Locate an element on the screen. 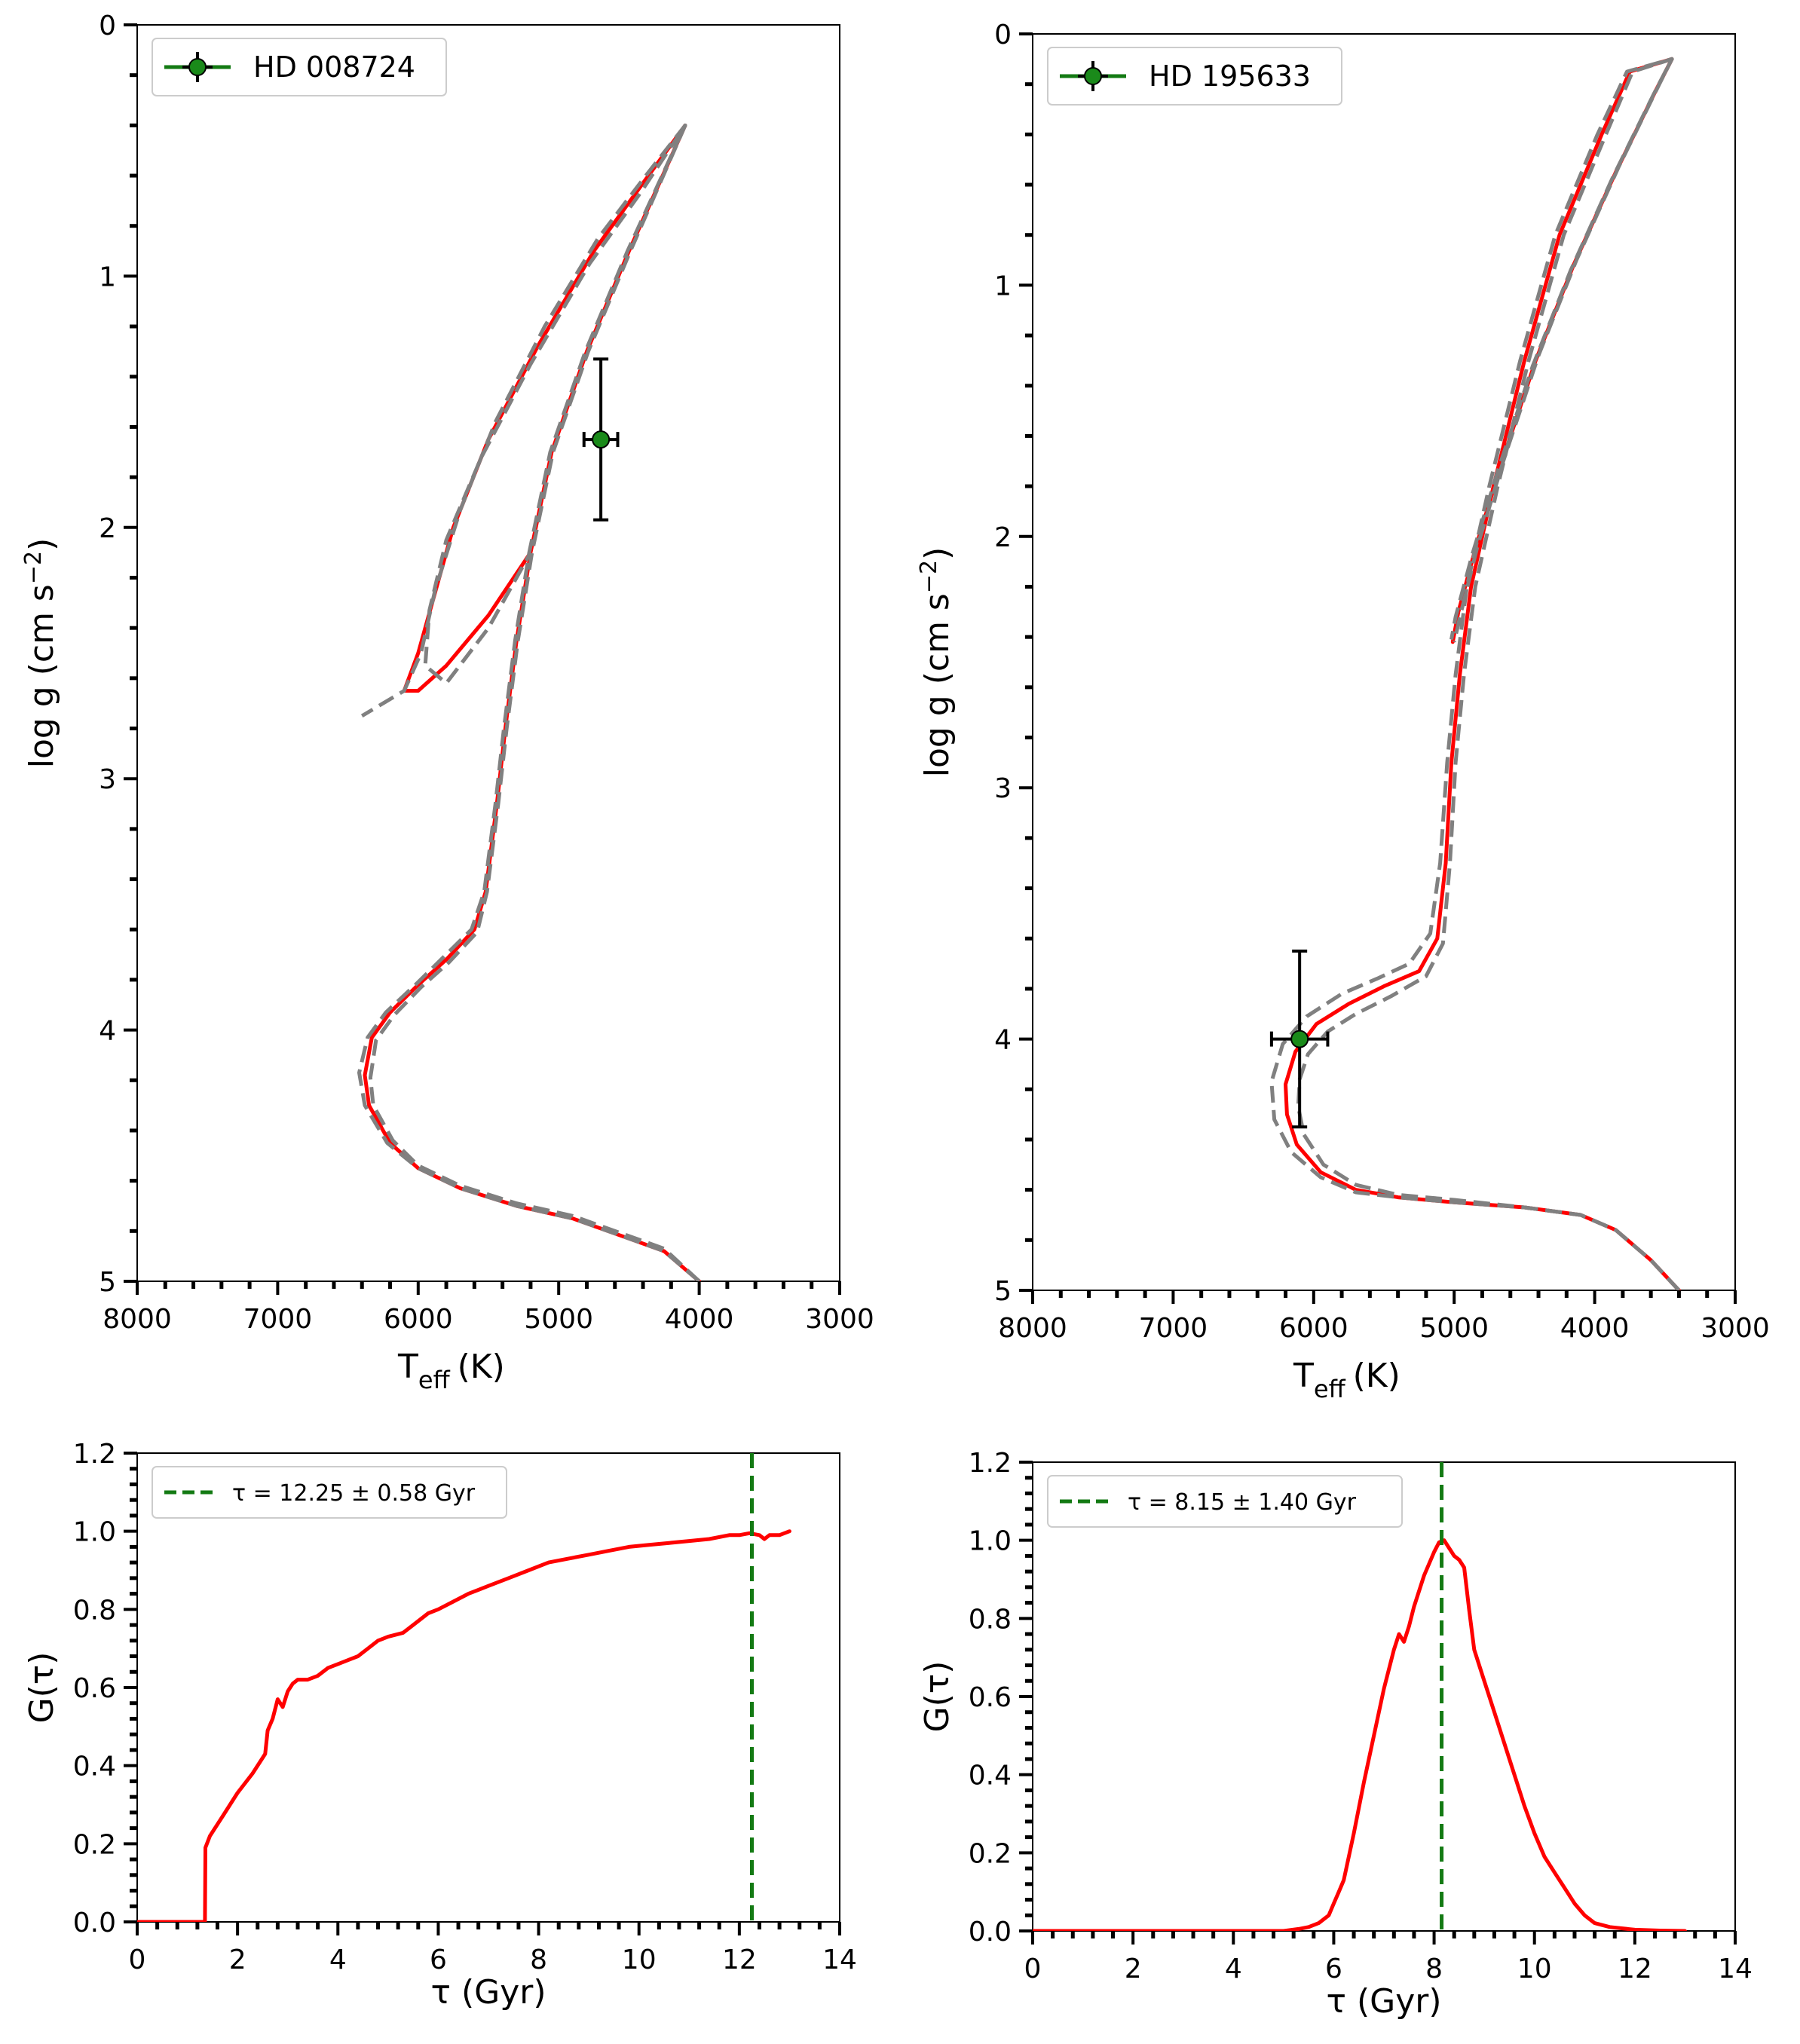 The image size is (1800, 2044). legend-label: HD 008724 is located at coordinates (334, 67).